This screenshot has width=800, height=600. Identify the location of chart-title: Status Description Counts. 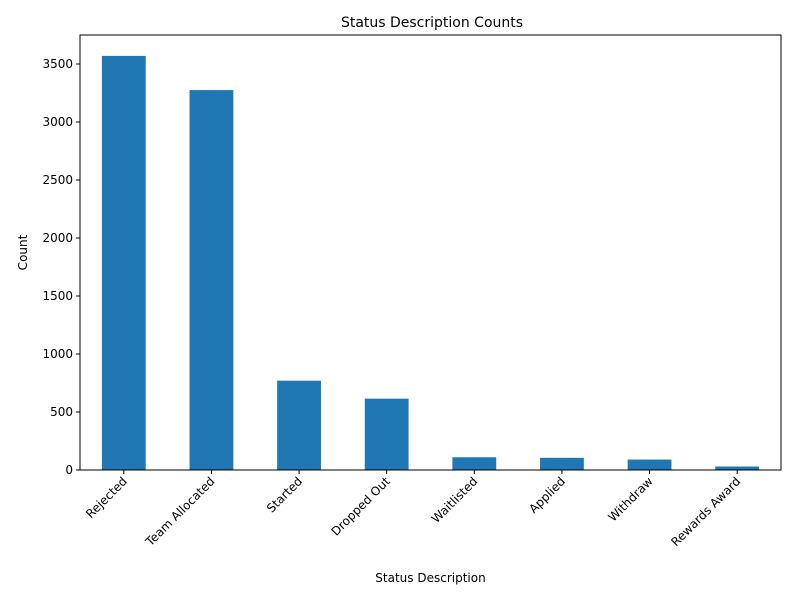
(432, 23).